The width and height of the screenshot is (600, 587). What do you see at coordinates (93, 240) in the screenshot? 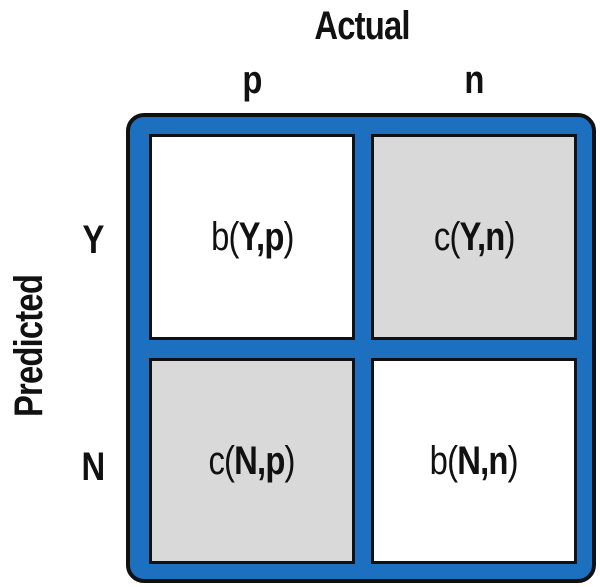
I see `row-label-y: Y` at bounding box center [93, 240].